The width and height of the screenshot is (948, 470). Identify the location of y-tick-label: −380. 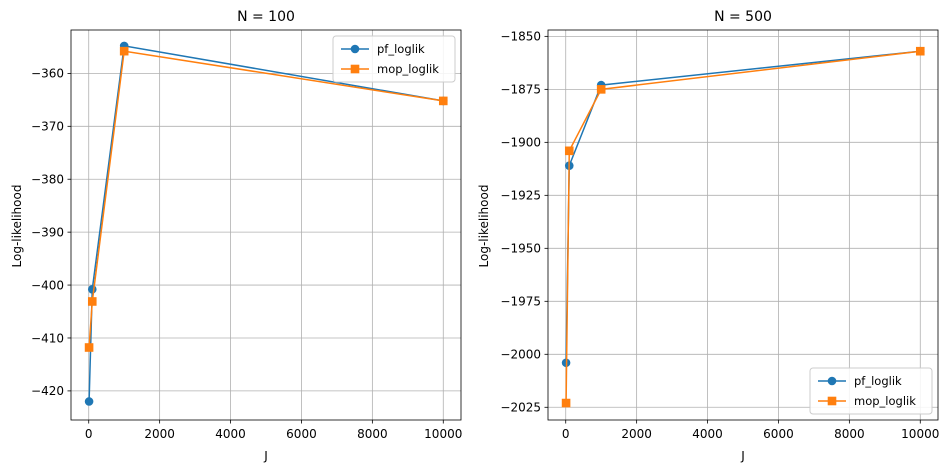
(47, 180).